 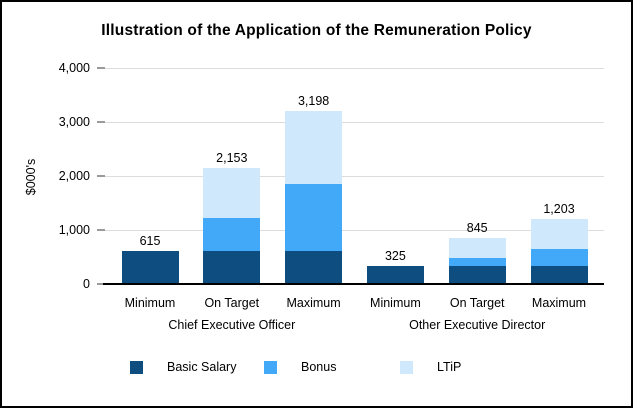 I want to click on legend-swatch-bonus, so click(x=270, y=367).